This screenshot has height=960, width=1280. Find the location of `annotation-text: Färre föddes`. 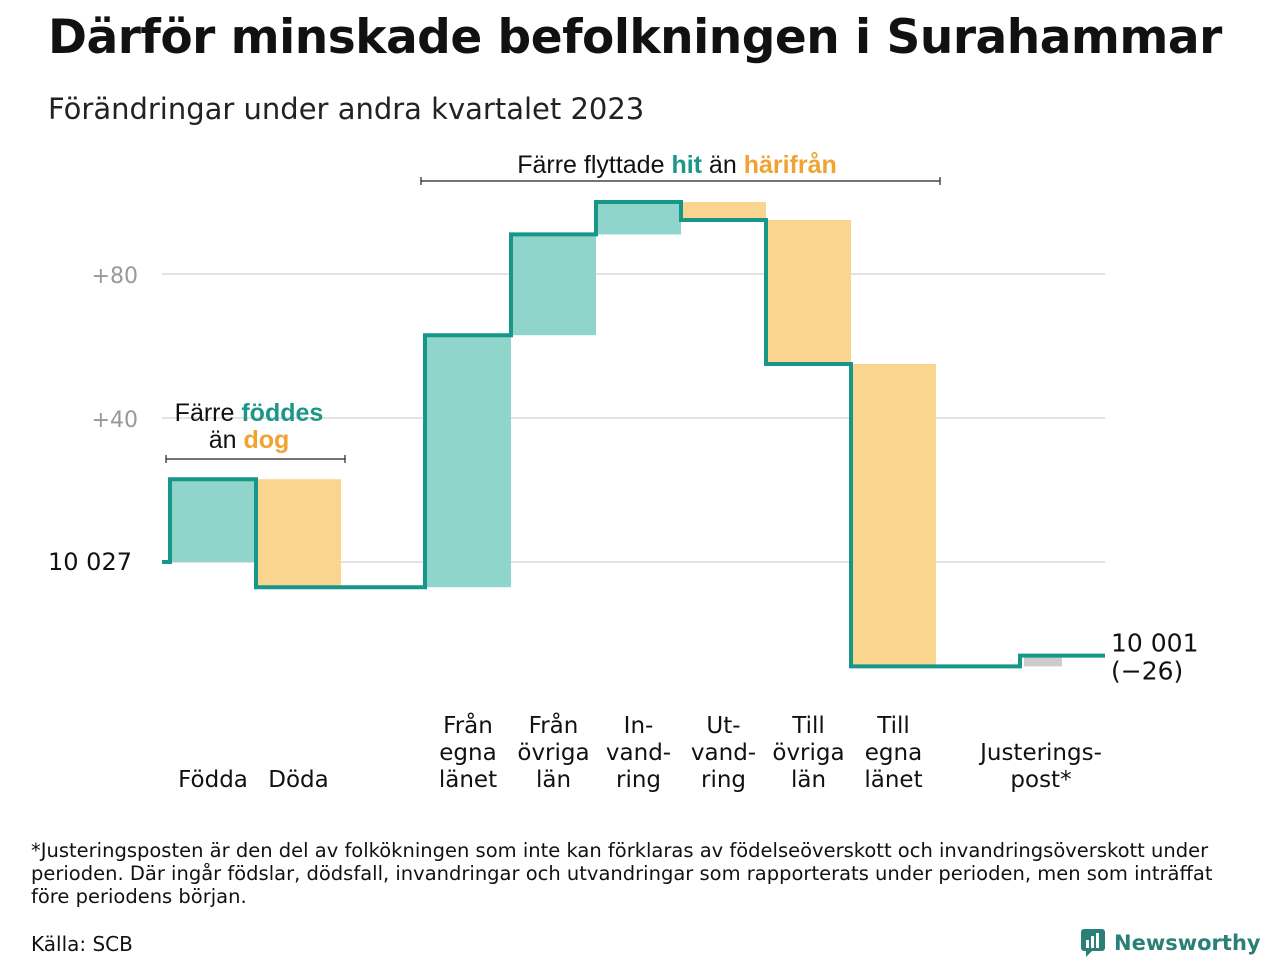

annotation-text: Färre föddes is located at coordinates (249, 413).